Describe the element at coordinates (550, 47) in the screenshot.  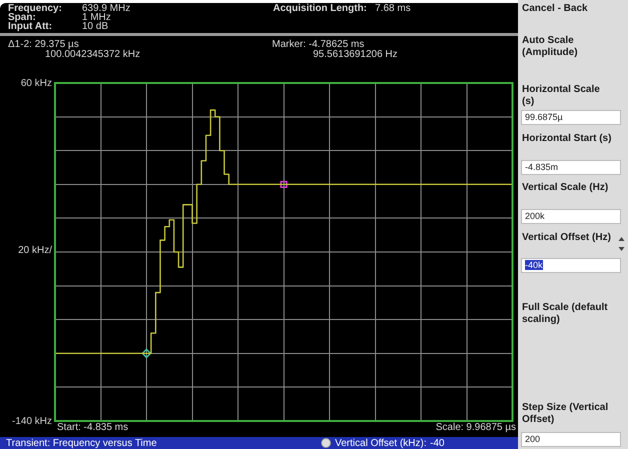
I see `text: Auto Scale (Amplitude)` at that location.